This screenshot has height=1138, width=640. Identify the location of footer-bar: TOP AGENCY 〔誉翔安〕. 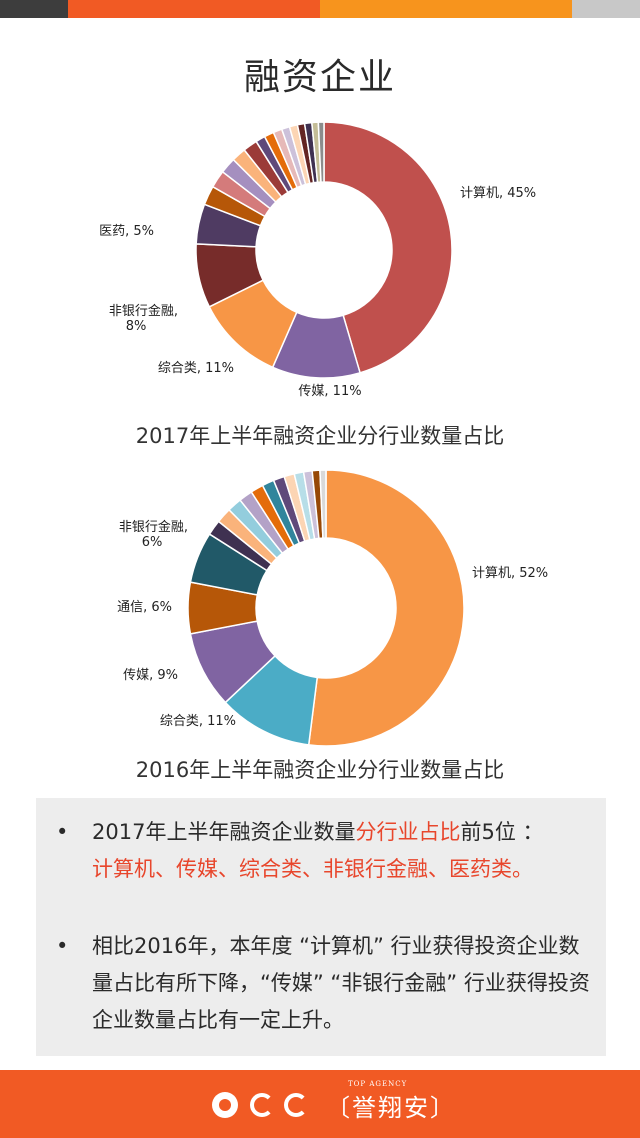
(320, 1104).